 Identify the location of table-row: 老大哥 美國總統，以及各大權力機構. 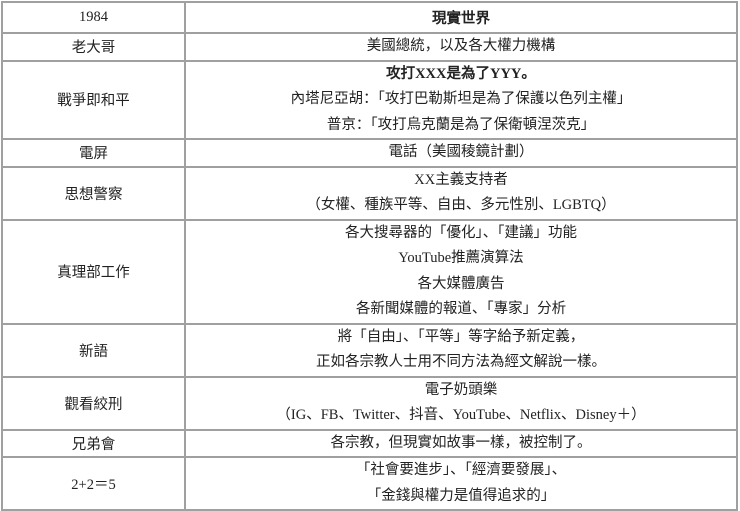
(369, 47).